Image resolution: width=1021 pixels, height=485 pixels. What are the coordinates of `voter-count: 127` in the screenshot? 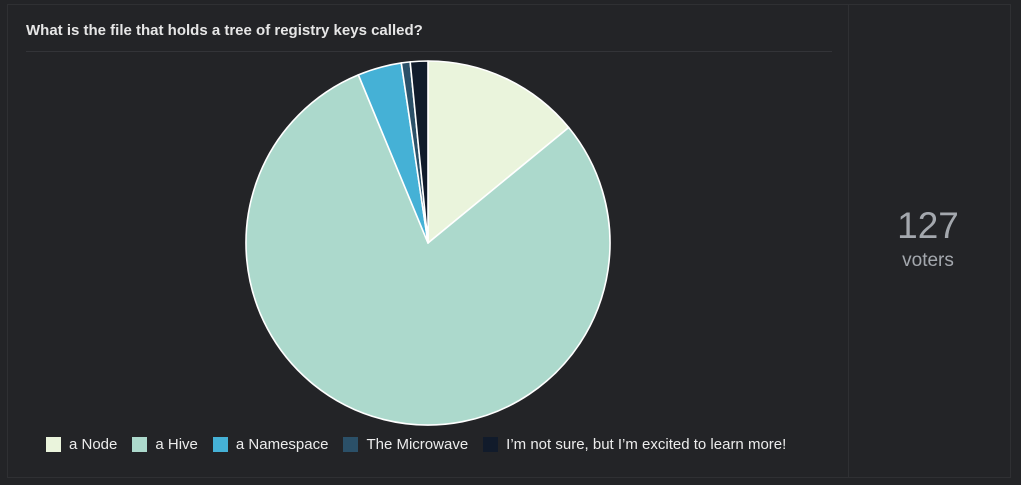 It's located at (928, 225).